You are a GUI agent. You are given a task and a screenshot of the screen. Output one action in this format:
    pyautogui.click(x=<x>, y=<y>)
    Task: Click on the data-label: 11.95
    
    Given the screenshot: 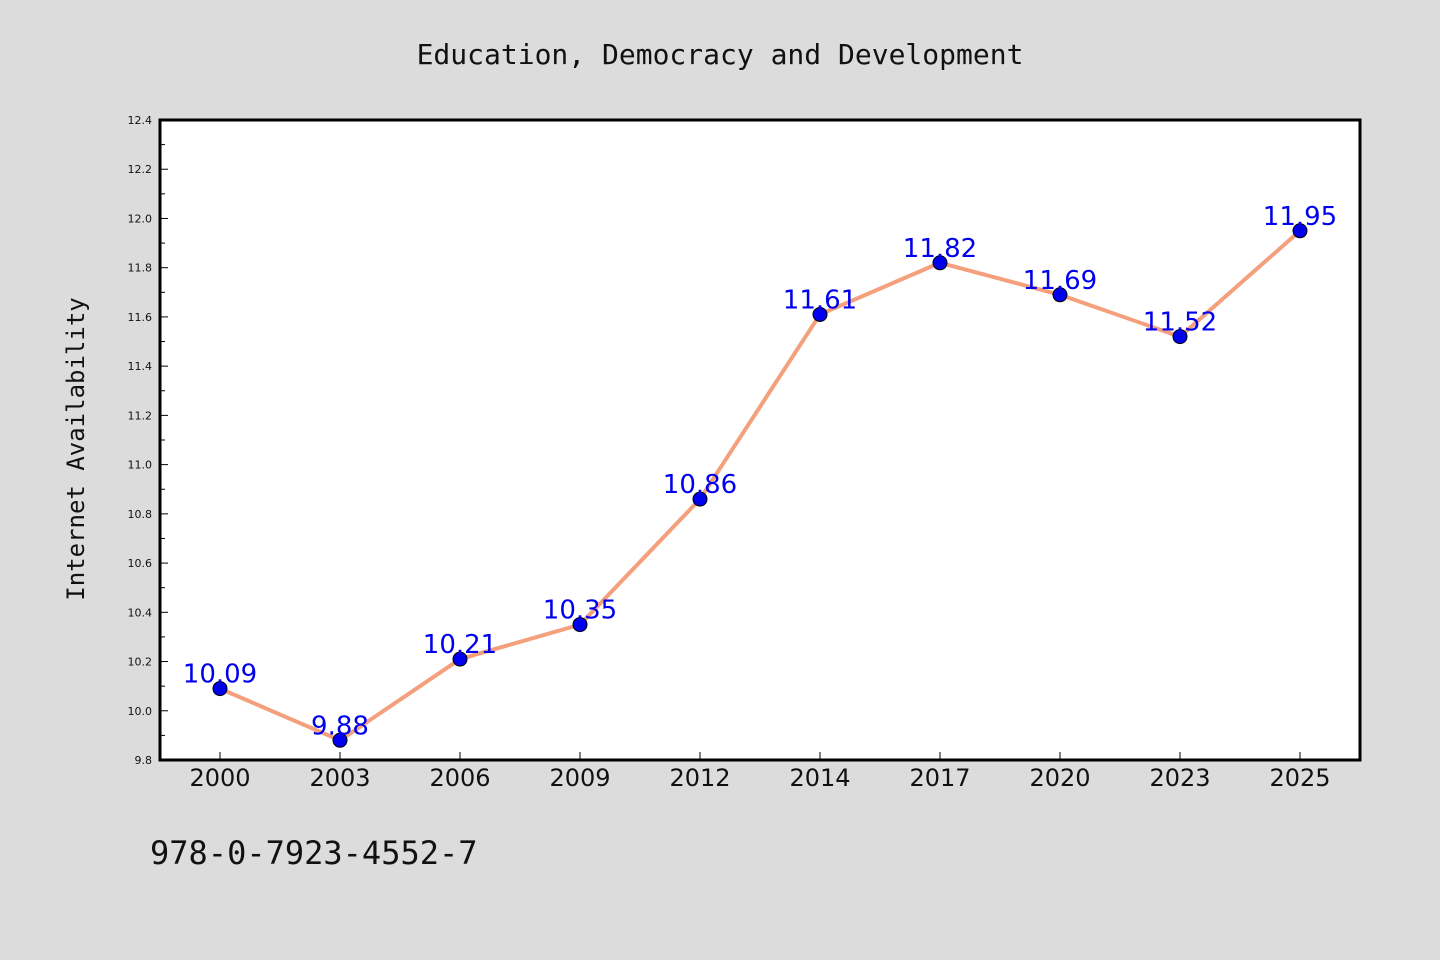 What is the action you would take?
    pyautogui.click(x=1300, y=217)
    